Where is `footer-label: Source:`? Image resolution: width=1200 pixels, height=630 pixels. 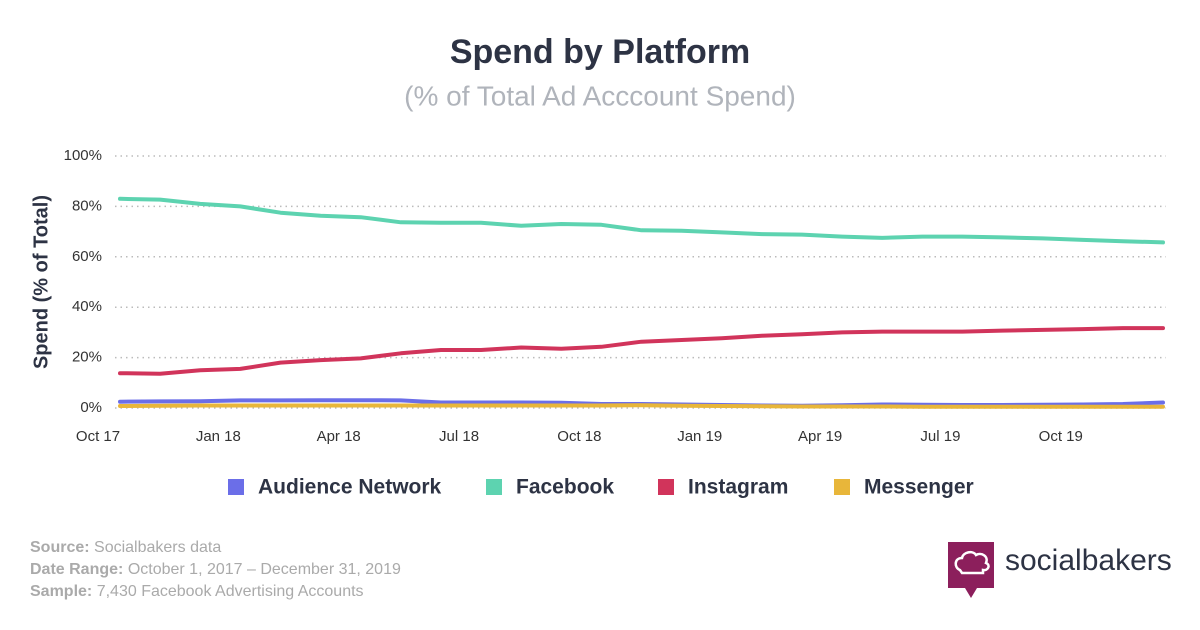
footer-label: Source: is located at coordinates (60, 547).